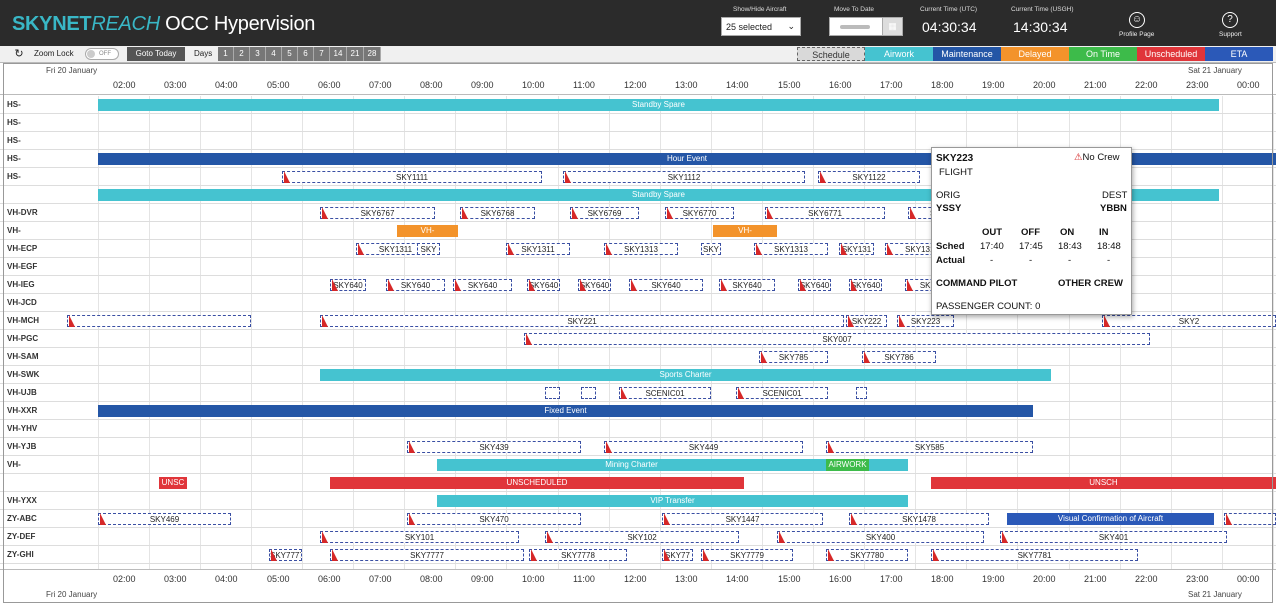 This screenshot has height=604, width=1276. What do you see at coordinates (929, 447) in the screenshot?
I see `flight-block: SKY585` at bounding box center [929, 447].